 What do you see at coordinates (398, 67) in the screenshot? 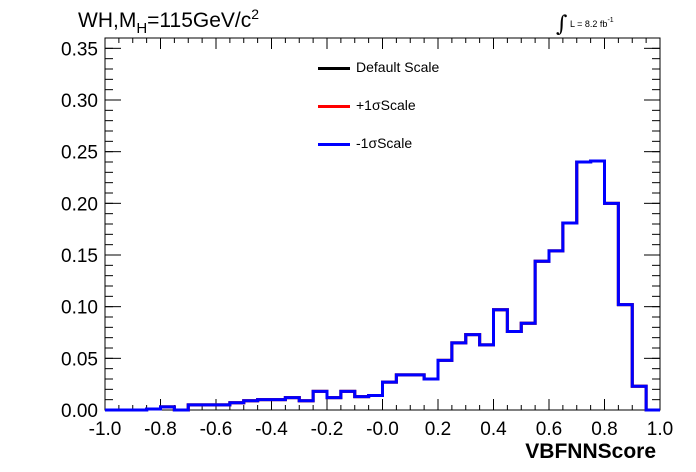
I see `legend-label-default: Default Scale` at bounding box center [398, 67].